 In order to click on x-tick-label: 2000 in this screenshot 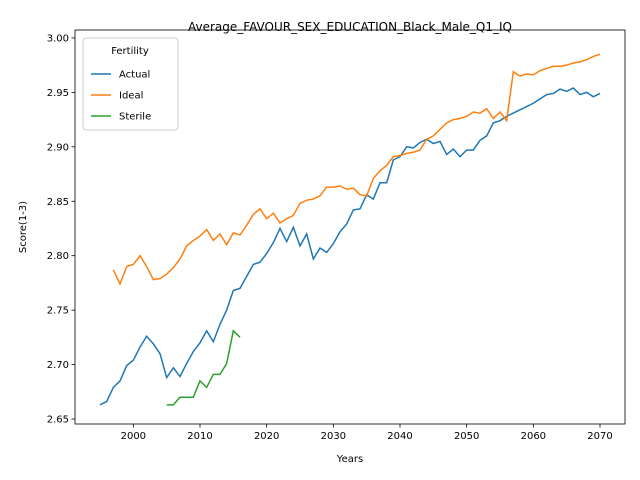, I will do `click(133, 436)`.